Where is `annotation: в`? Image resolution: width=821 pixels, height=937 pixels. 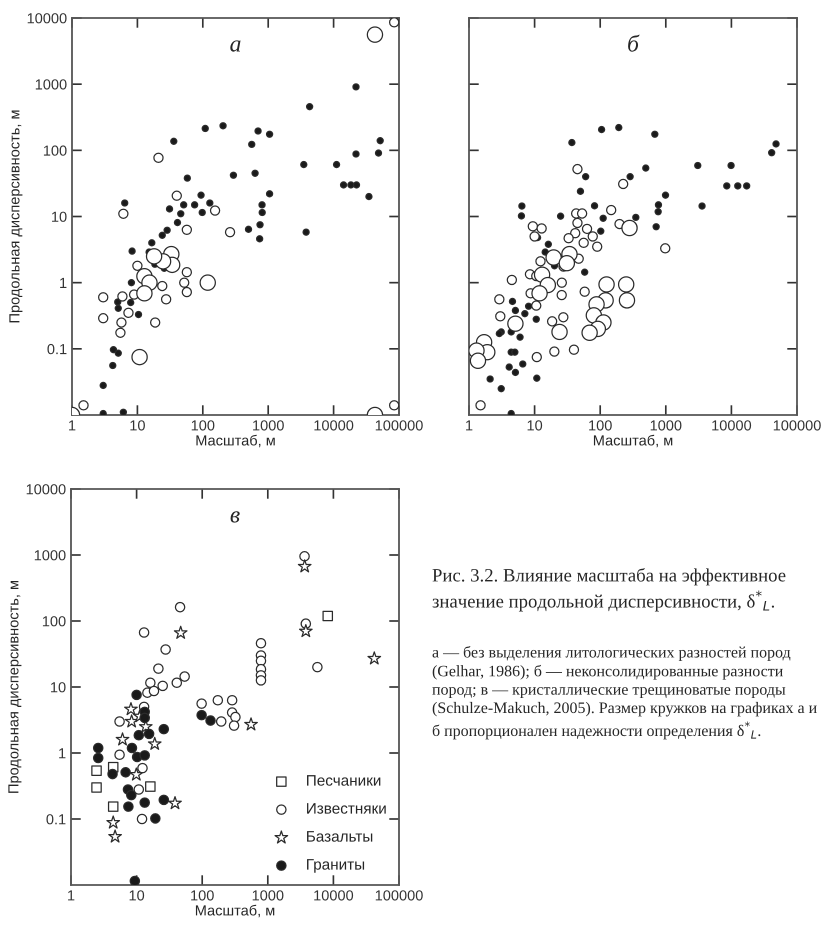 annotation: в is located at coordinates (235, 517).